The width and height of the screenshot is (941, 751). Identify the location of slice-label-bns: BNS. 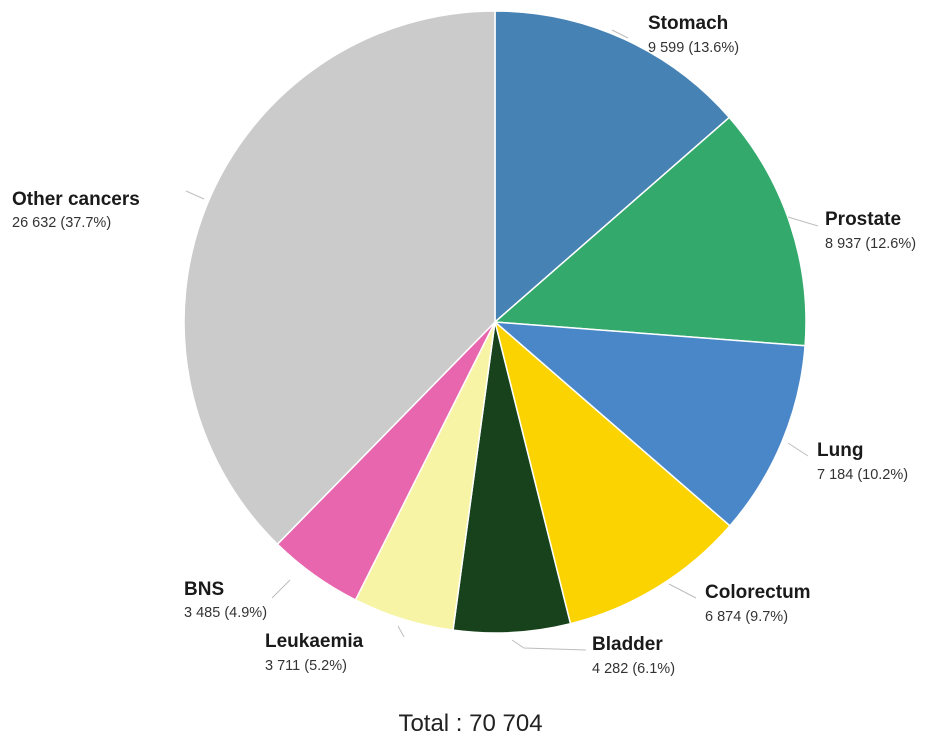
(204, 589).